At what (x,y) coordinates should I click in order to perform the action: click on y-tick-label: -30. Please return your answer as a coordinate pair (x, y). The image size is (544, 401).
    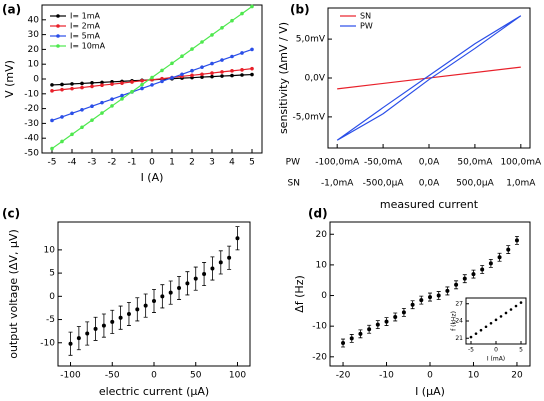
    Looking at the image, I should click on (31, 124).